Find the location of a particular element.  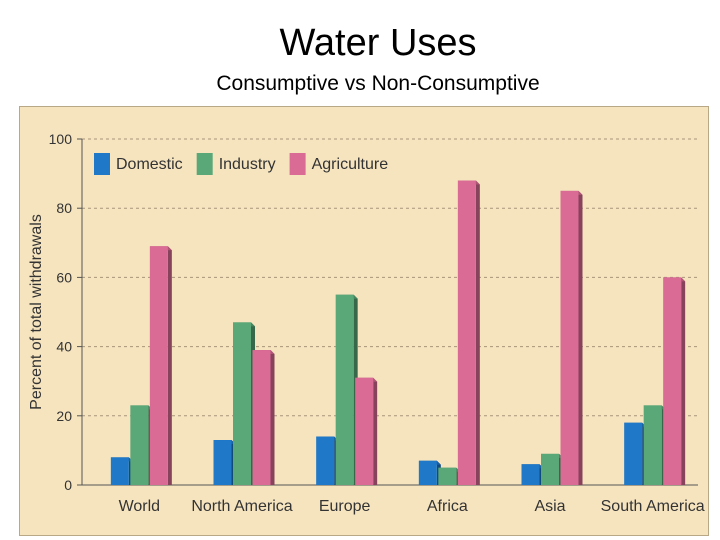

y-tick-label: 40 is located at coordinates (64, 347).